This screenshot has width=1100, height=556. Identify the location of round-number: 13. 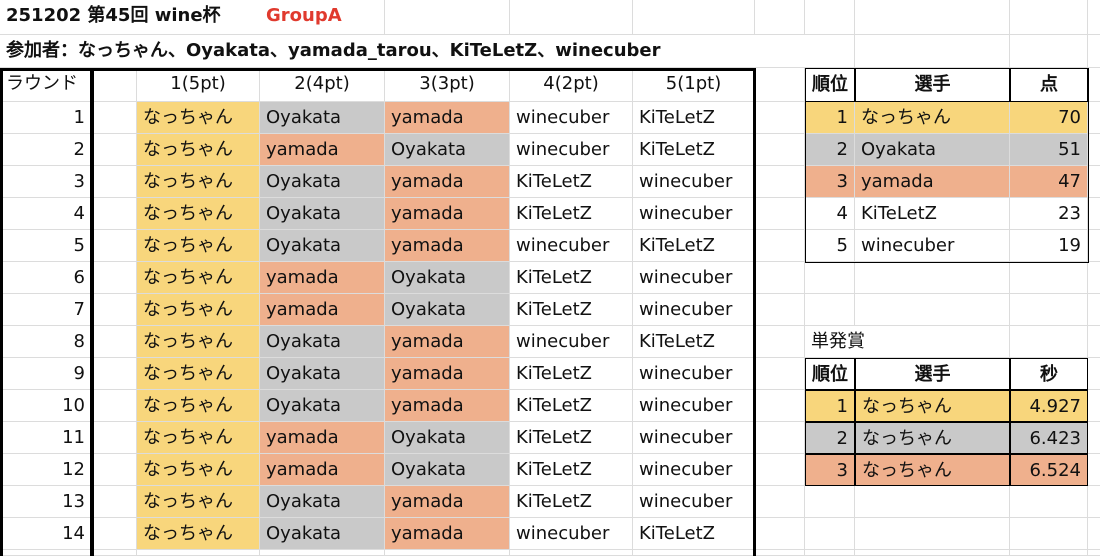
(46, 502).